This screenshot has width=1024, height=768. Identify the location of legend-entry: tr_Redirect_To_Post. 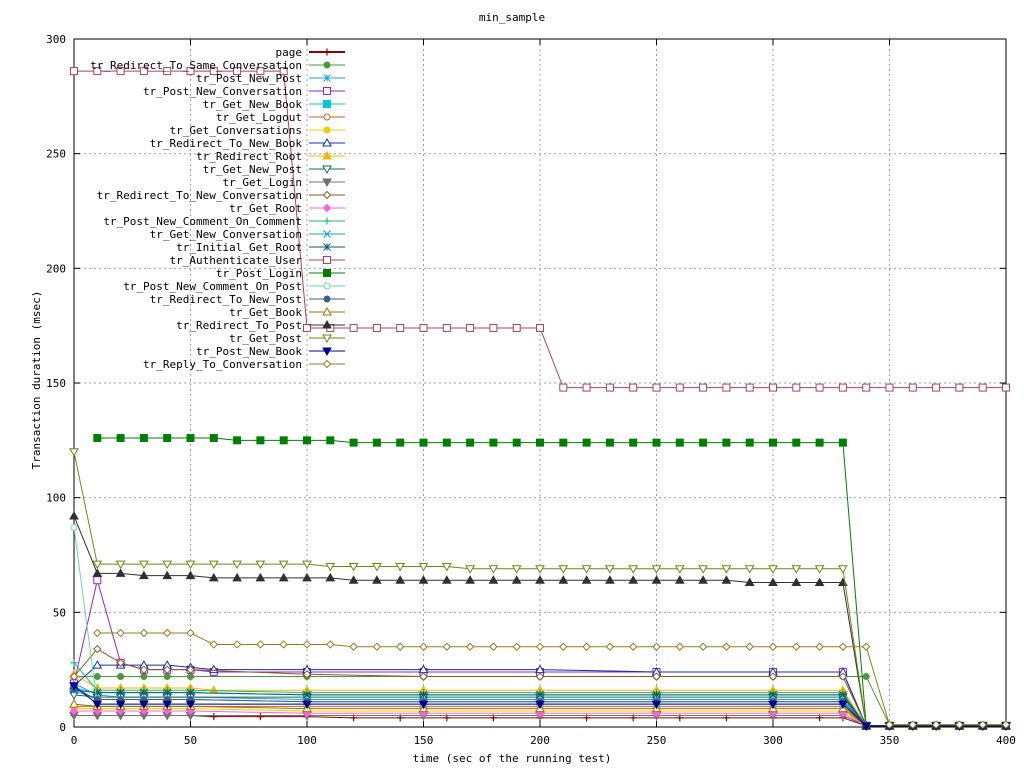
(260, 325).